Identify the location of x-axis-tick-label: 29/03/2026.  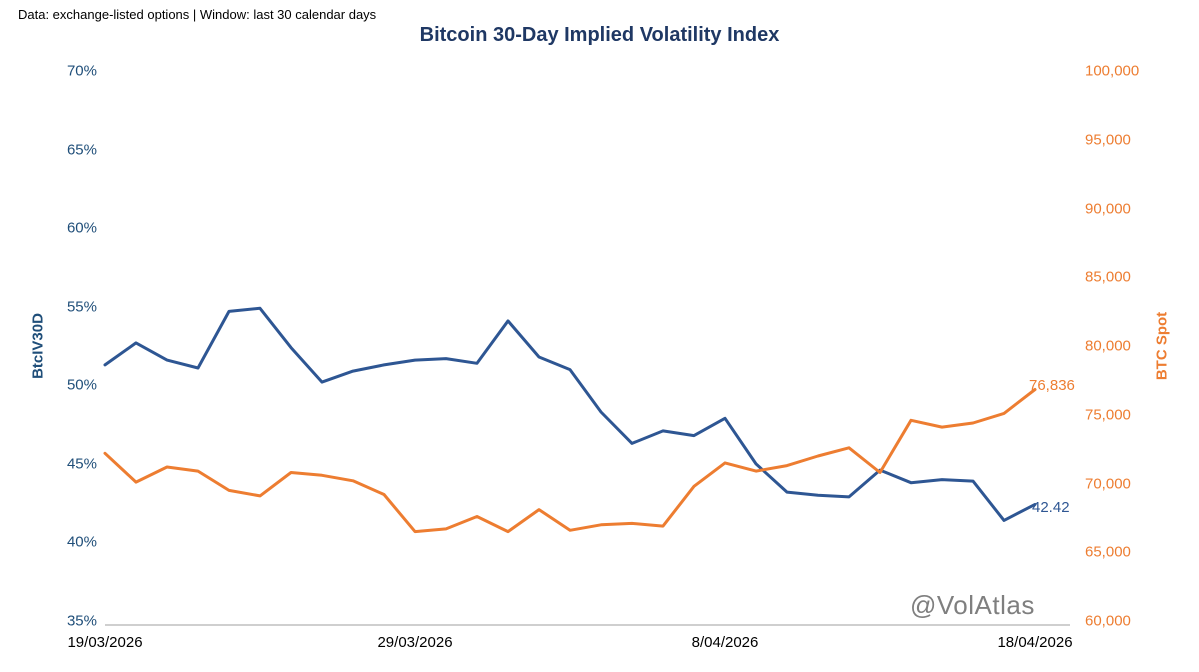
(415, 642).